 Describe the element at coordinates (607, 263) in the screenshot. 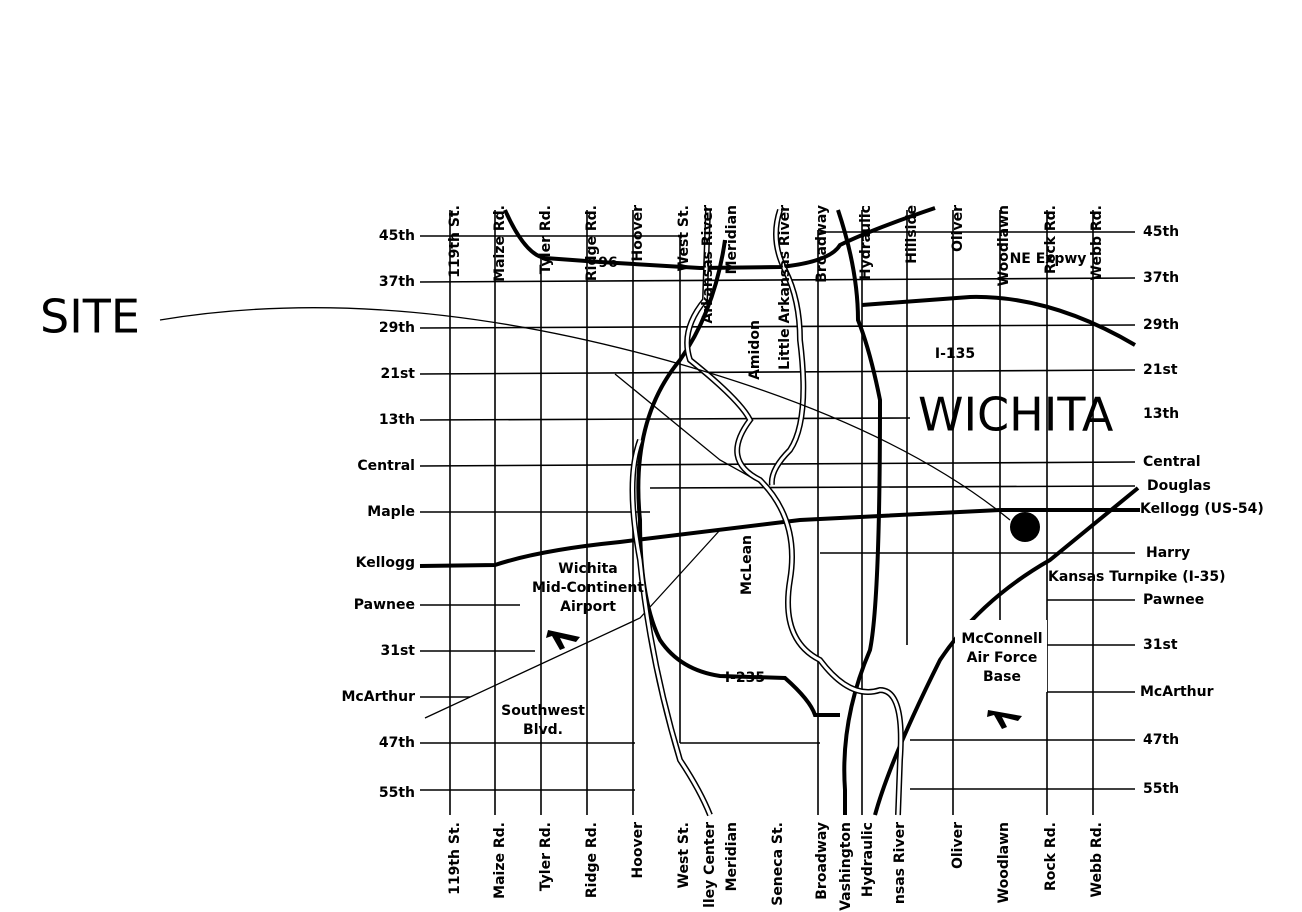

I see `highway-96-label: 96` at that location.